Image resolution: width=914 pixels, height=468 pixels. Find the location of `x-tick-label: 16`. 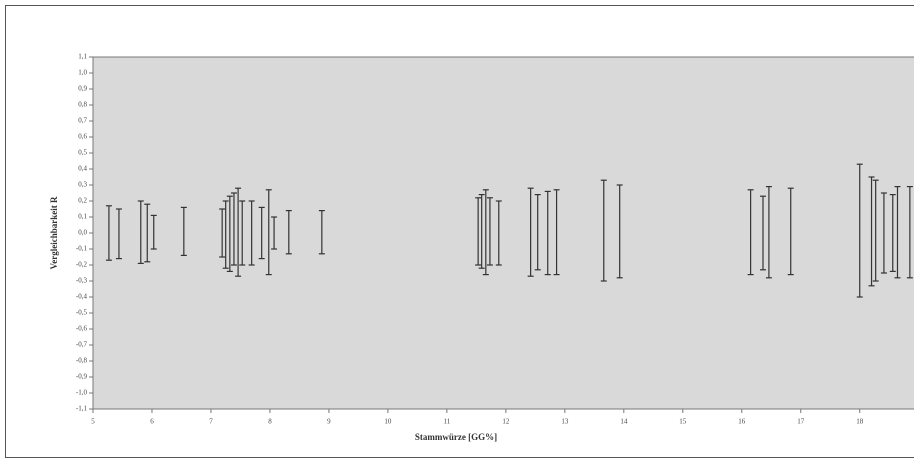

x-tick-label: 16 is located at coordinates (742, 422).